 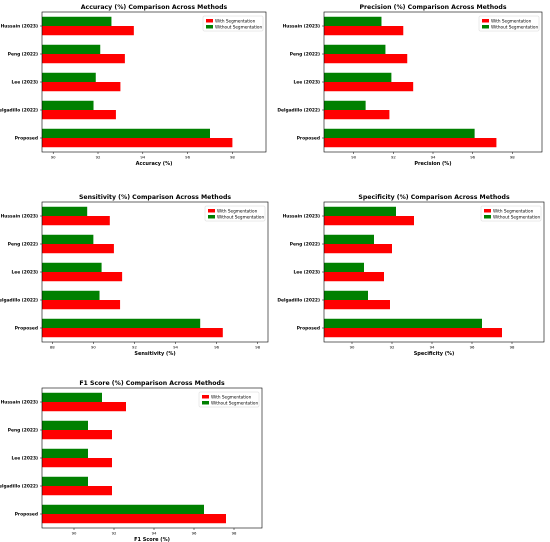 I want to click on chart-title: F1 Score (%) Comparison Across Methods, so click(x=152, y=383).